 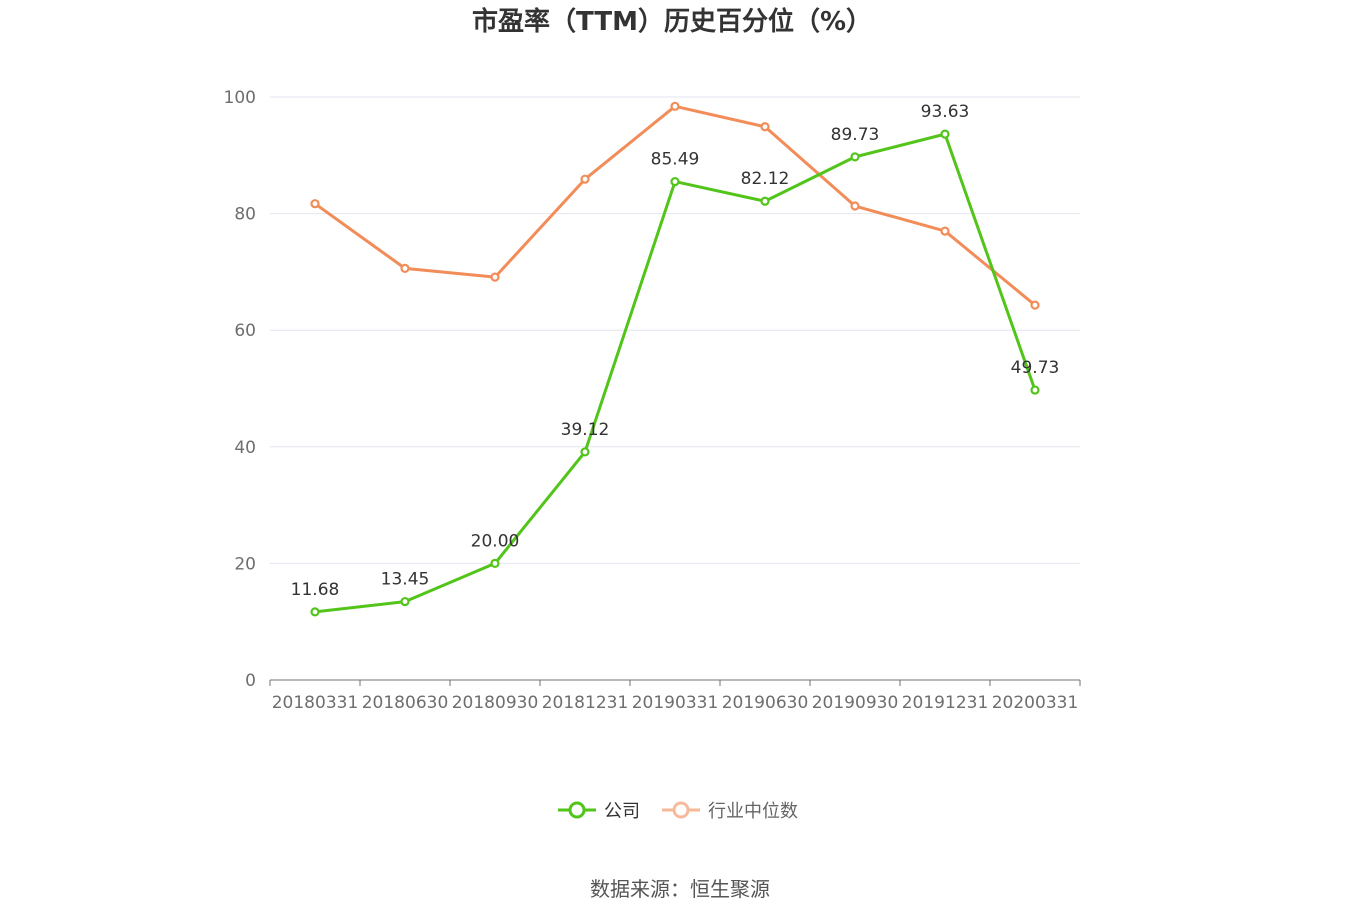 What do you see at coordinates (245, 564) in the screenshot?
I see `y-tick-label: 20` at bounding box center [245, 564].